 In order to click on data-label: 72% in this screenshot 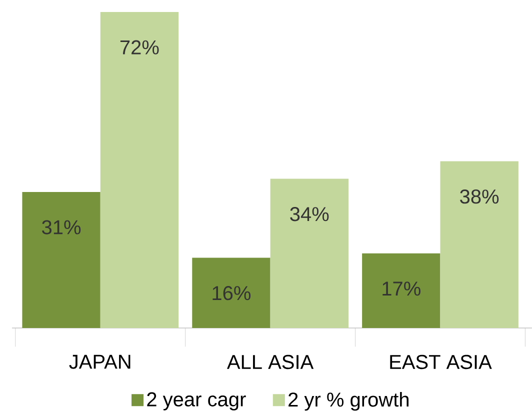, I will do `click(139, 47)`.